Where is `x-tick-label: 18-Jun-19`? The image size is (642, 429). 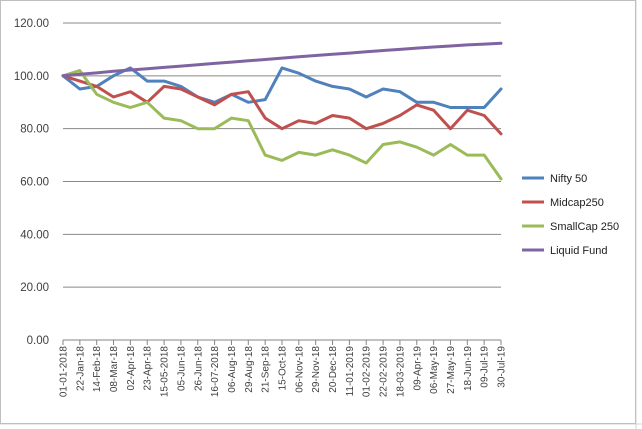 x-tick-label: 18-Jun-19 is located at coordinates (468, 368).